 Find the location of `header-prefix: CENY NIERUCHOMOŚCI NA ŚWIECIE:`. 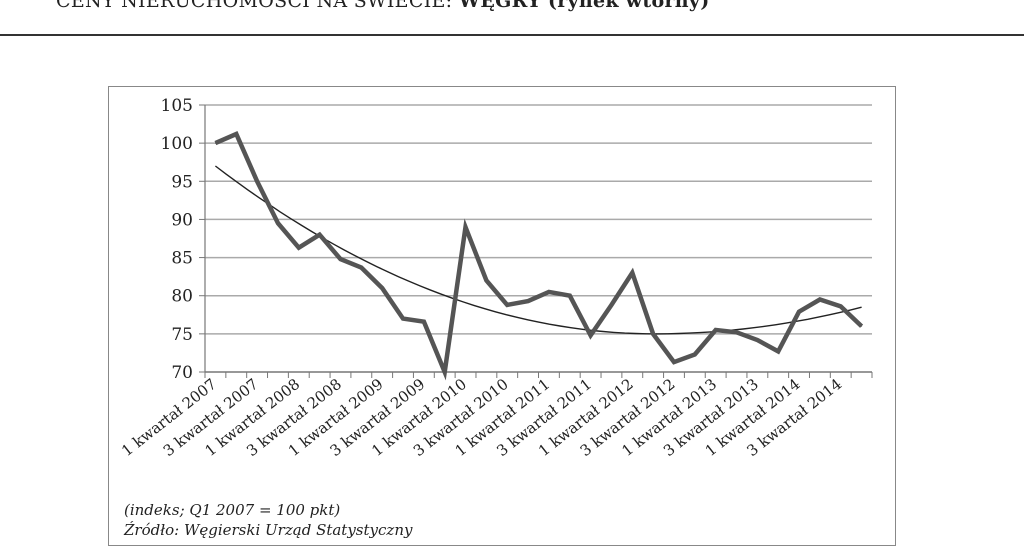

header-prefix: CENY NIERUCHOMOŚCI NA ŚWIECIE: is located at coordinates (257, 6).